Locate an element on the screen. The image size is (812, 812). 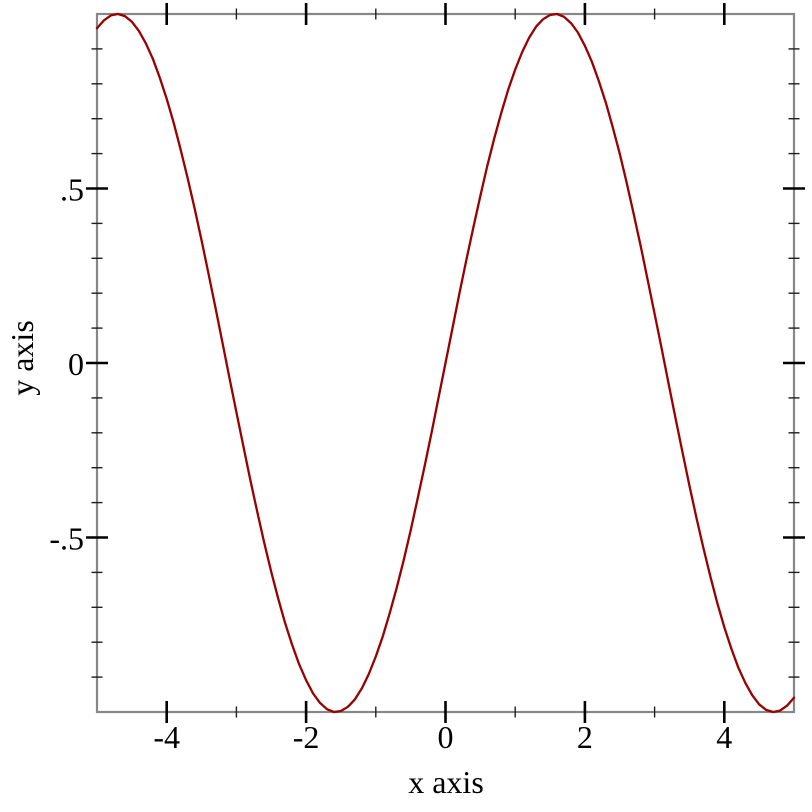
y-tick-label: 0 is located at coordinates (76, 364).